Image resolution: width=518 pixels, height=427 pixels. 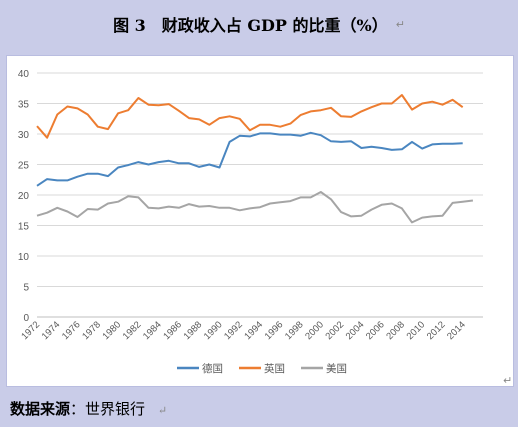 I want to click on x-tick-label: 2002, so click(x=334, y=330).